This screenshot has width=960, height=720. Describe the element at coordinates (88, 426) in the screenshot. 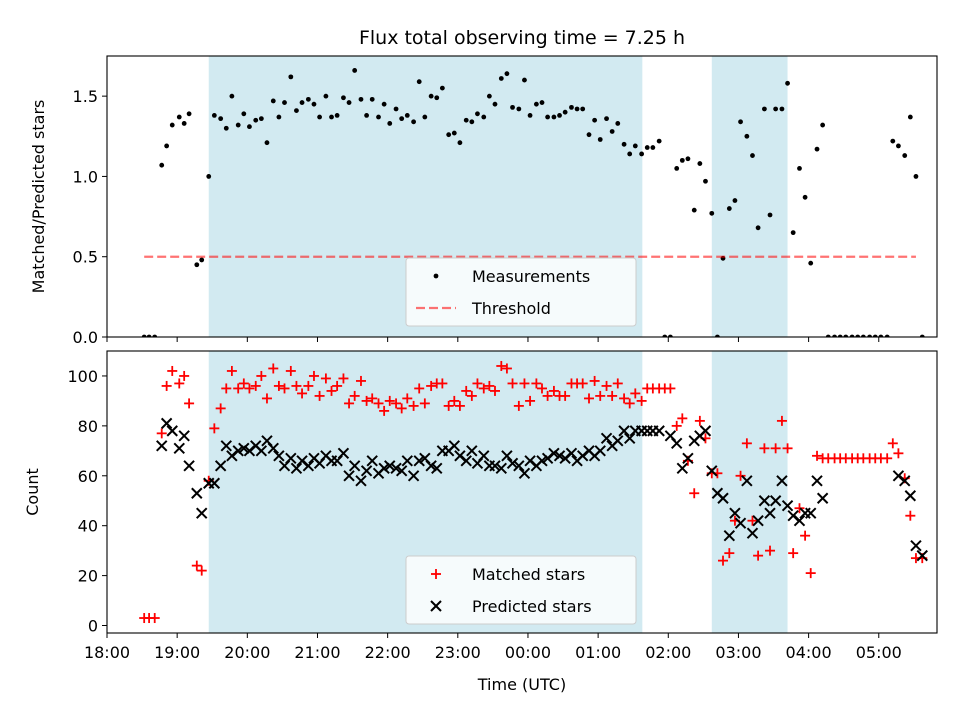

I see `y-tick-label: 80` at that location.